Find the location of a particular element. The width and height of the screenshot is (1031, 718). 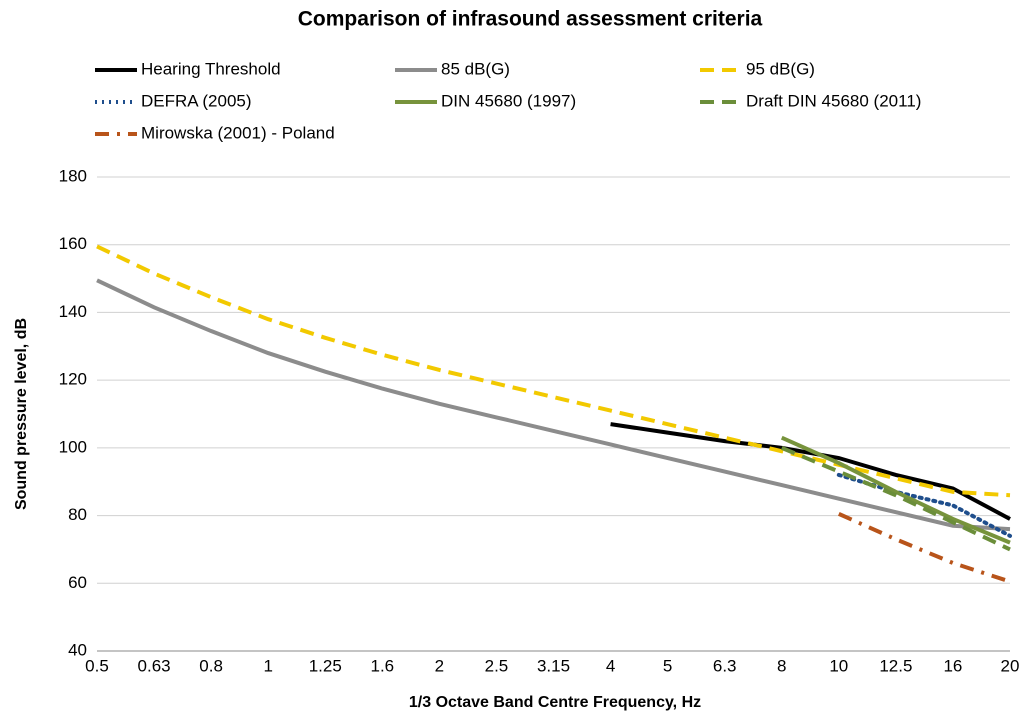

x-axis-title: 1/3 Octave Band Centre Frequency, Hz is located at coordinates (555, 702).